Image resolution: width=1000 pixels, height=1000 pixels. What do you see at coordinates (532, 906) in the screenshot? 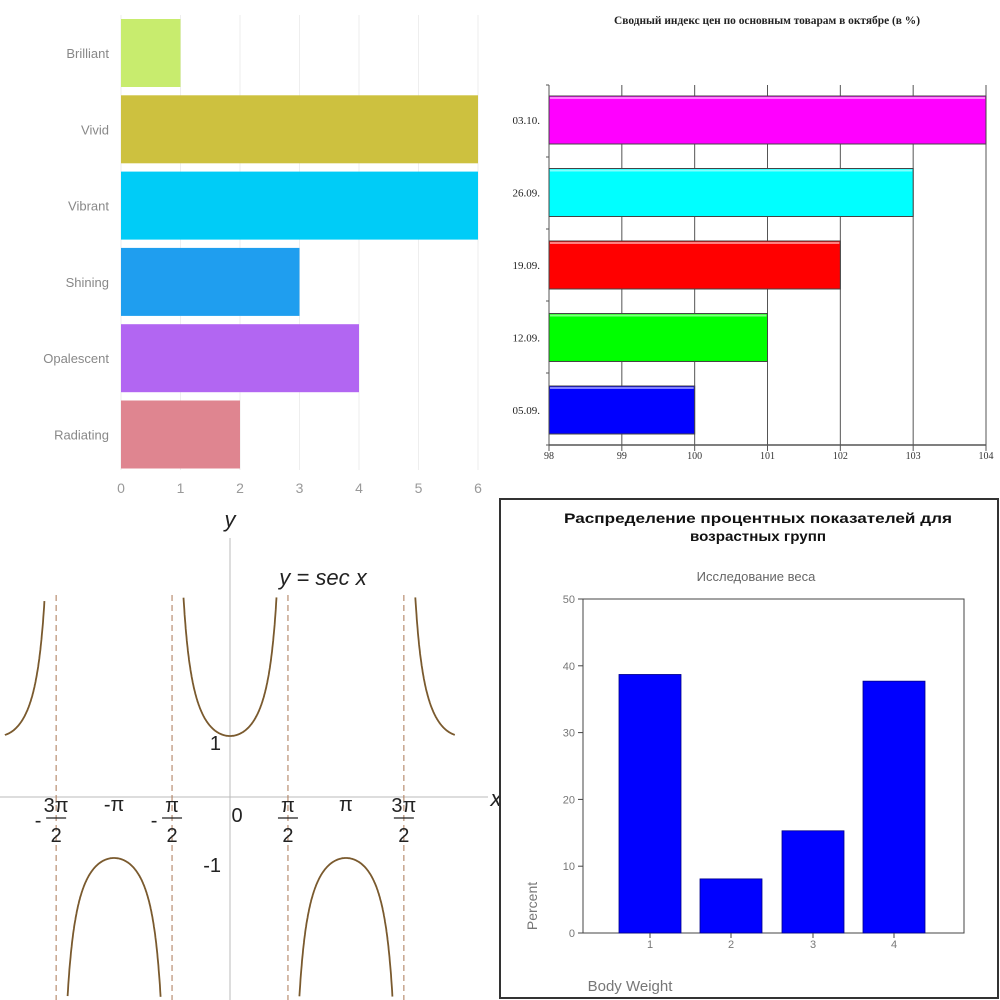
I see `y-axis-label: Percent` at bounding box center [532, 906].